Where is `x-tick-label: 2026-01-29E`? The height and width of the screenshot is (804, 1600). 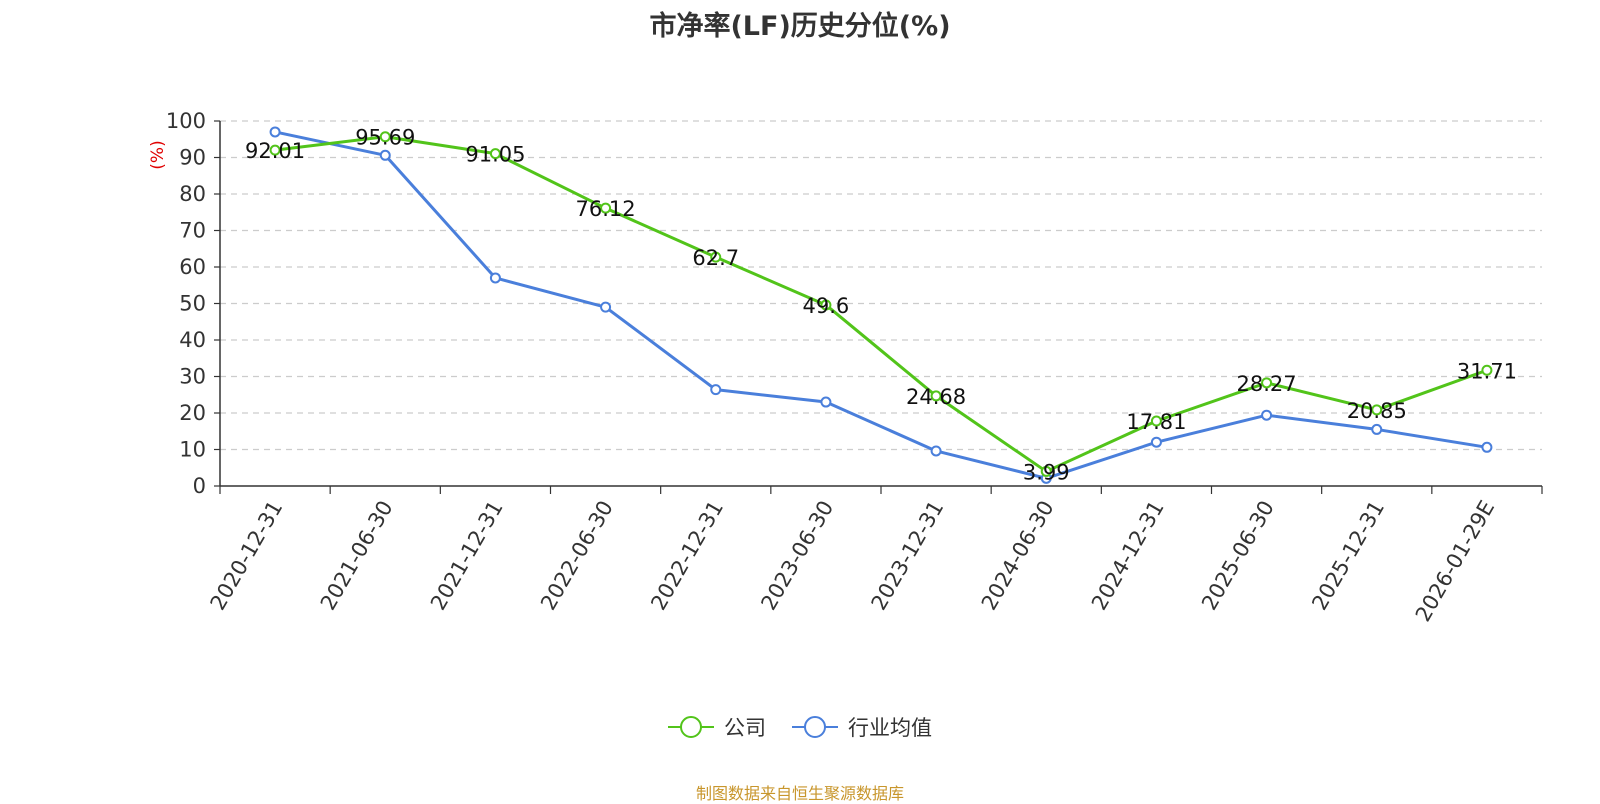 x-tick-label: 2026-01-29E is located at coordinates (1455, 561).